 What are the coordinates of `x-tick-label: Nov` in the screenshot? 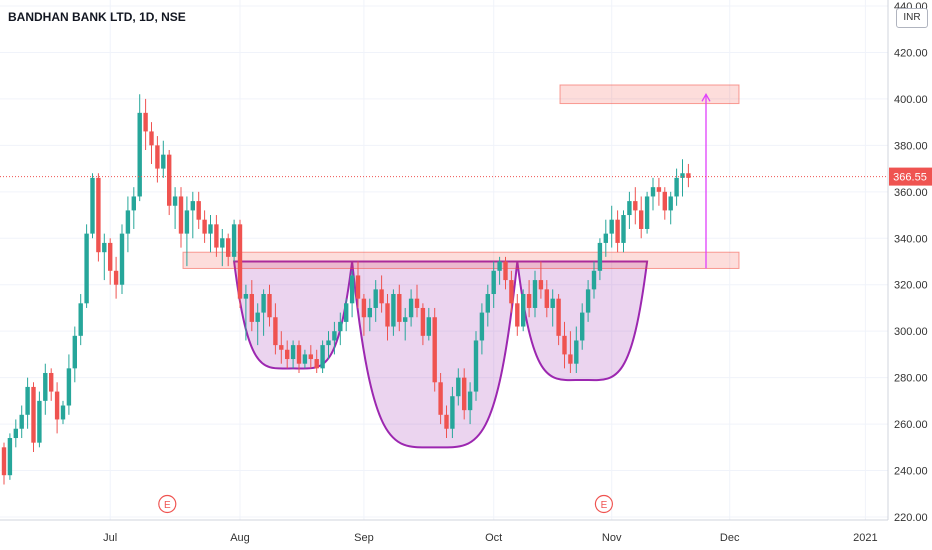 It's located at (612, 538).